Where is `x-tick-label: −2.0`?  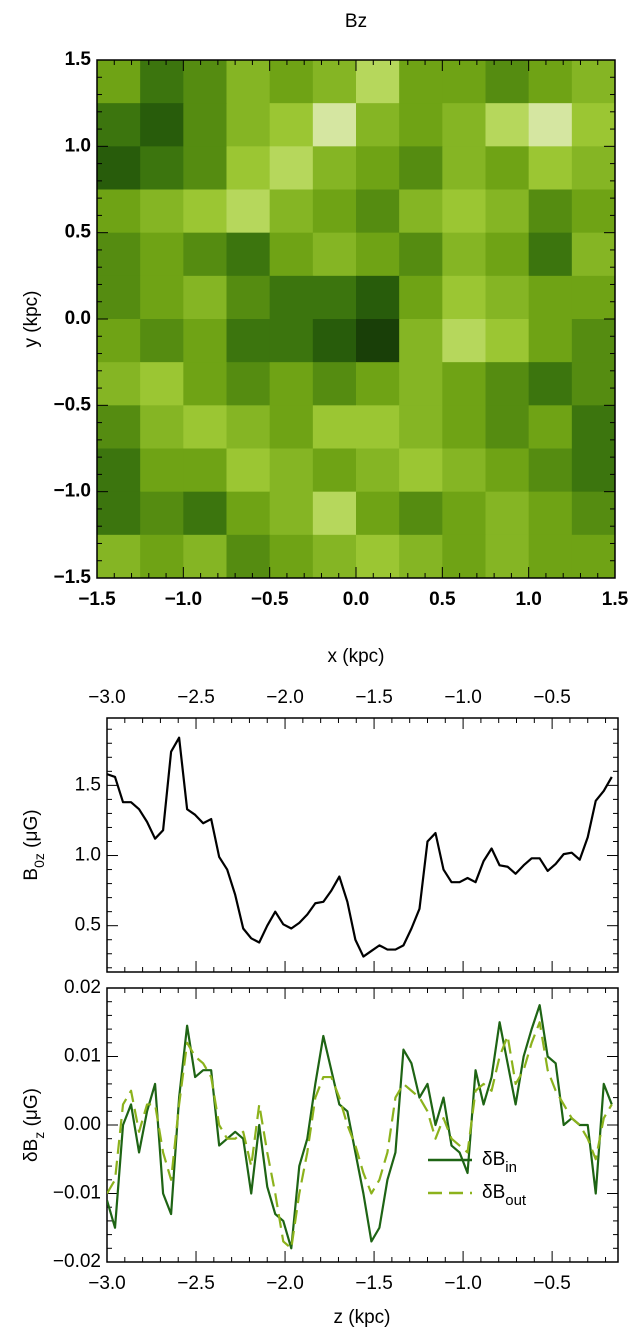
x-tick-label: −2.0 is located at coordinates (285, 697).